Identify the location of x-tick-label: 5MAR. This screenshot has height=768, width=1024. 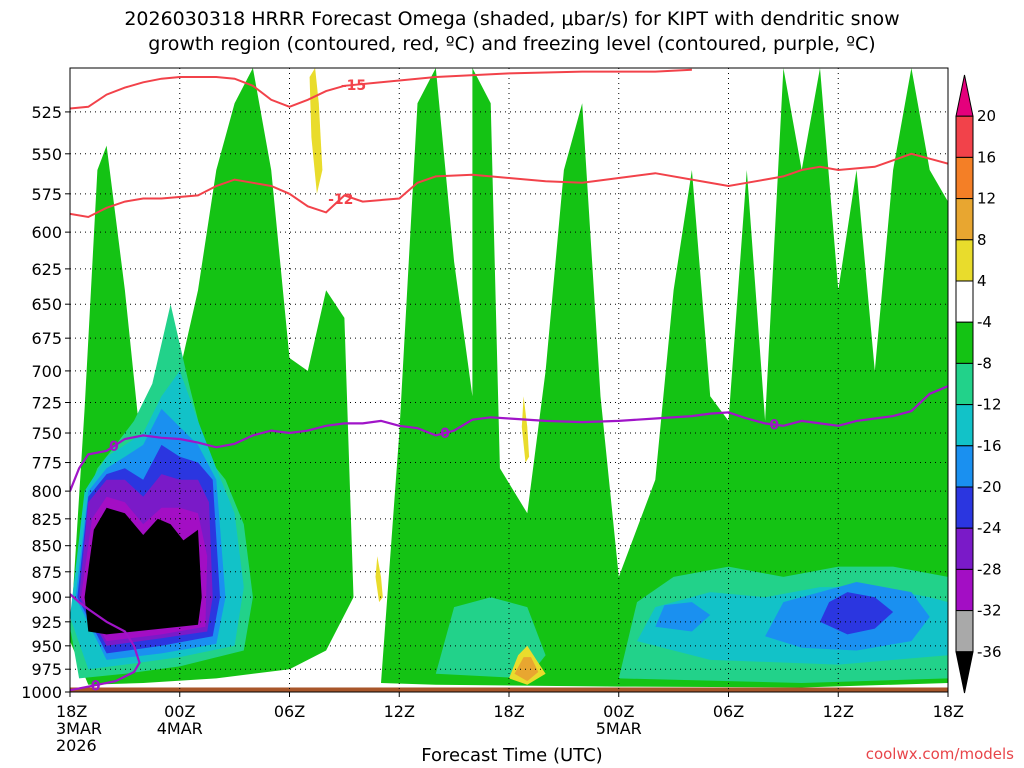
(619, 728).